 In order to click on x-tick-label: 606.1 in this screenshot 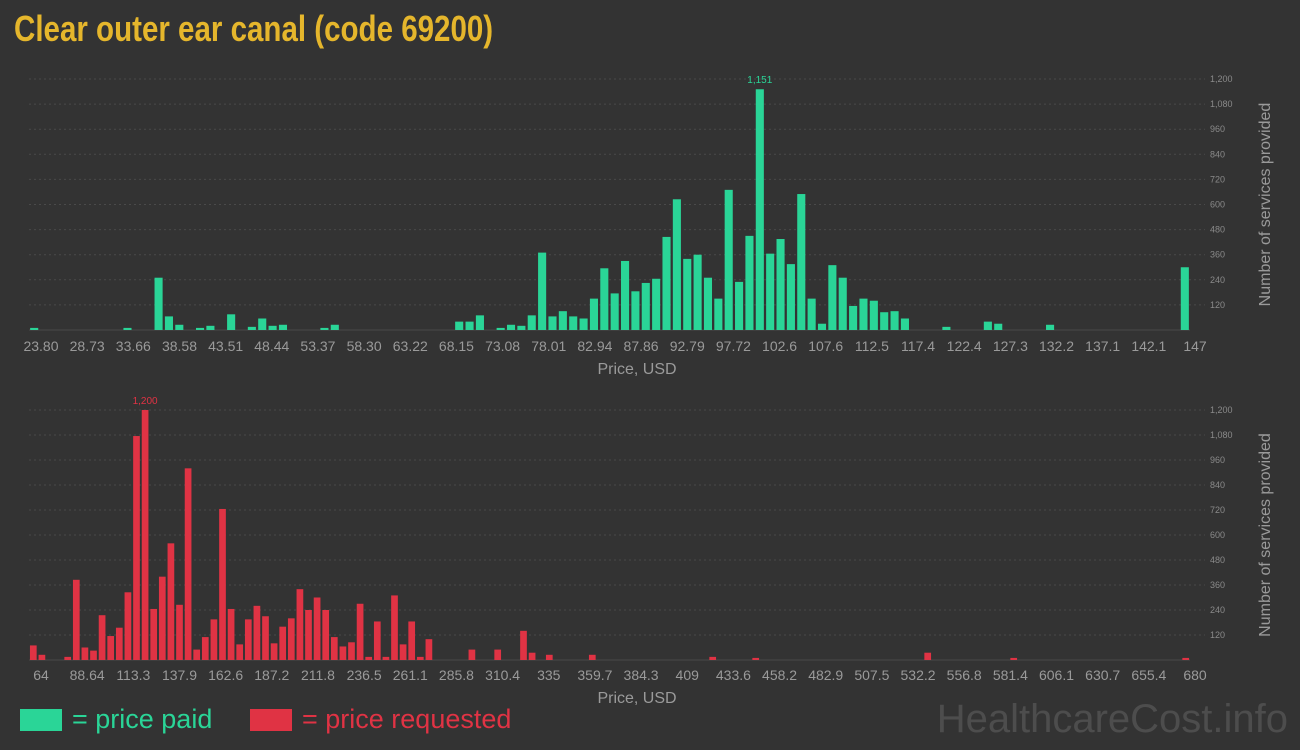, I will do `click(1056, 675)`.